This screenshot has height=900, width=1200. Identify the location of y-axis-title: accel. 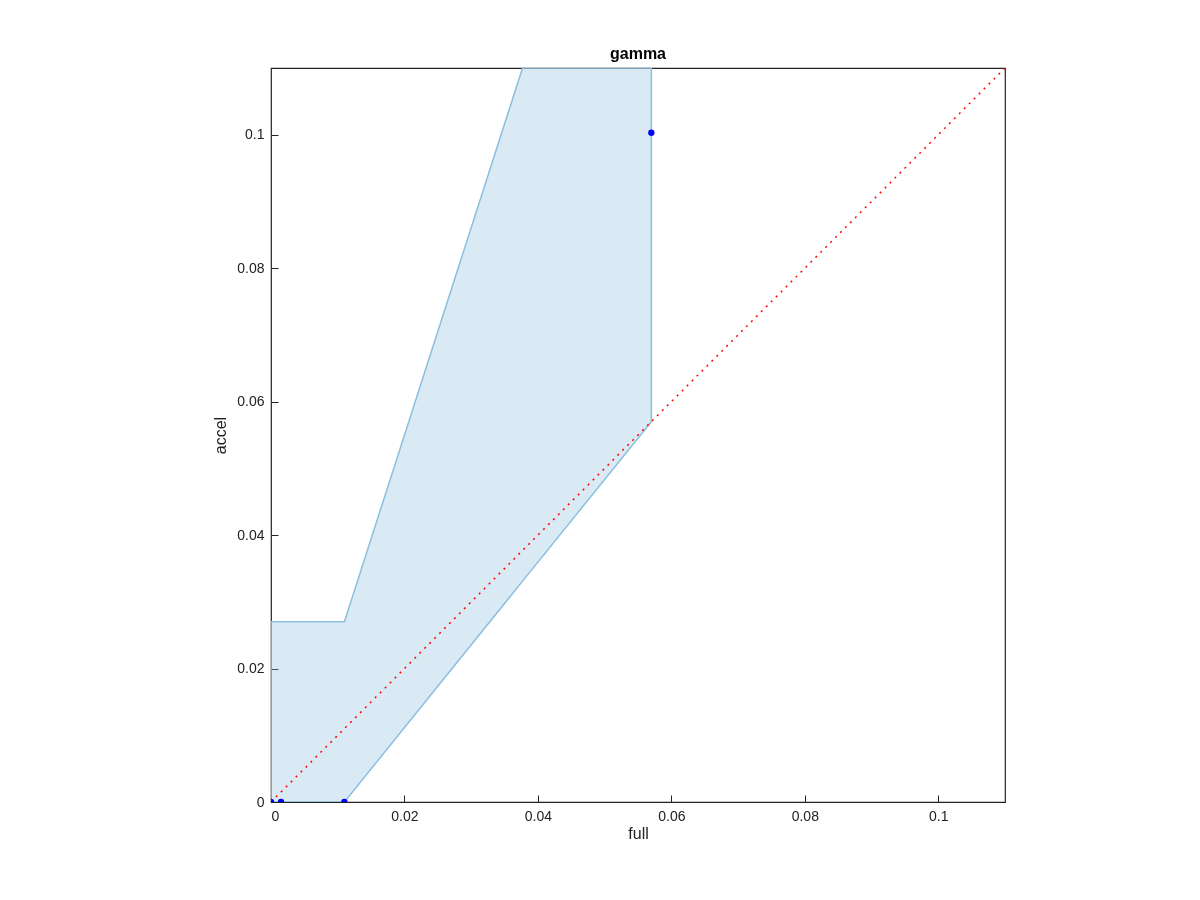
(221, 435).